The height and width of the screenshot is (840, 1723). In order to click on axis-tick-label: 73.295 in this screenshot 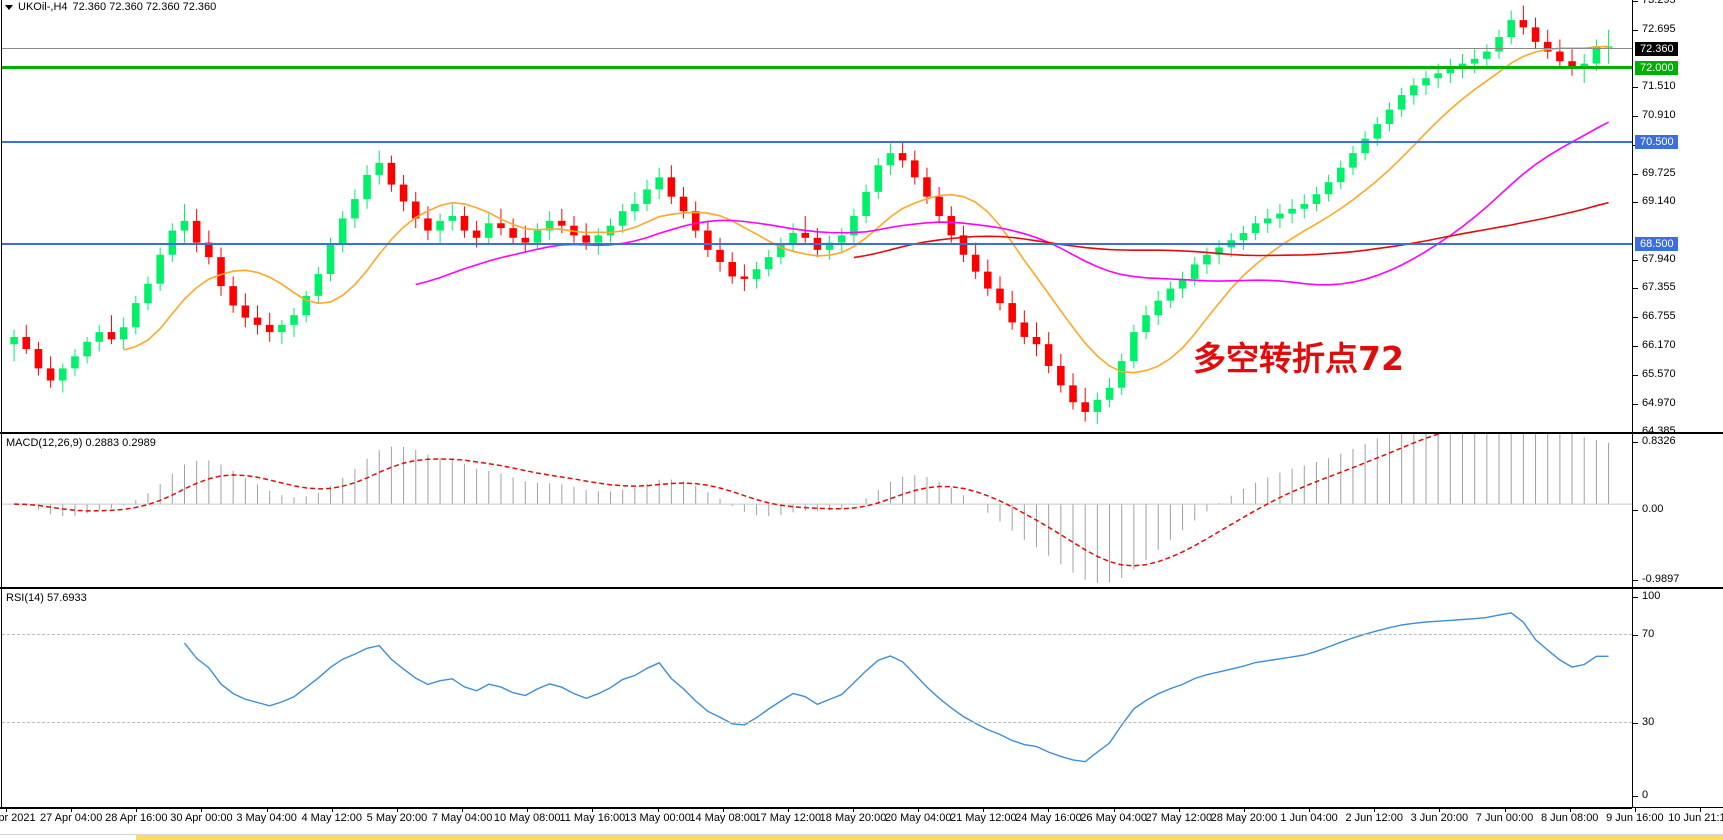, I will do `click(1659, 3)`.